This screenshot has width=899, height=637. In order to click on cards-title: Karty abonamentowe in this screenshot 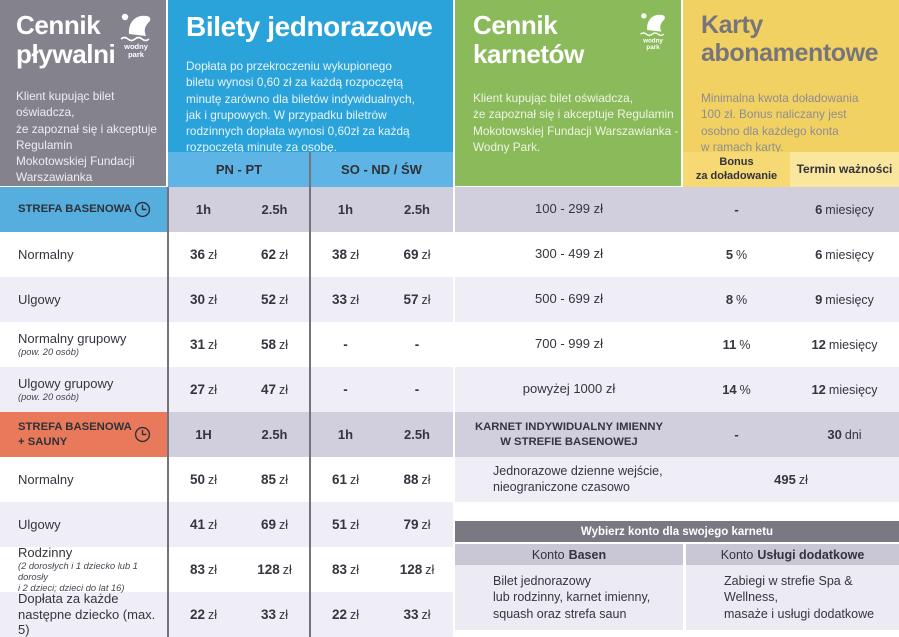, I will do `click(790, 39)`.